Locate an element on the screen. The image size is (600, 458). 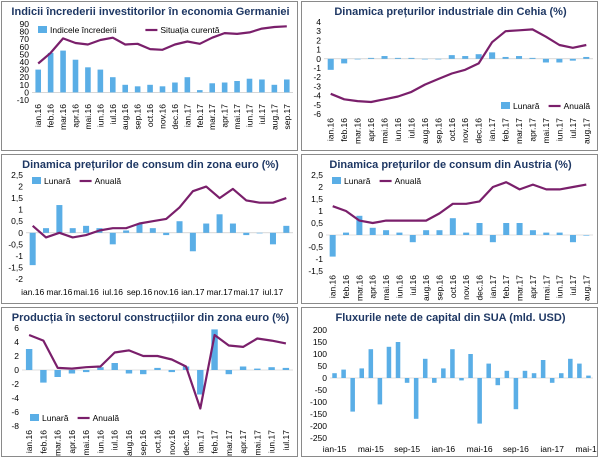
y-tick-label: -150 is located at coordinates (318, 414).